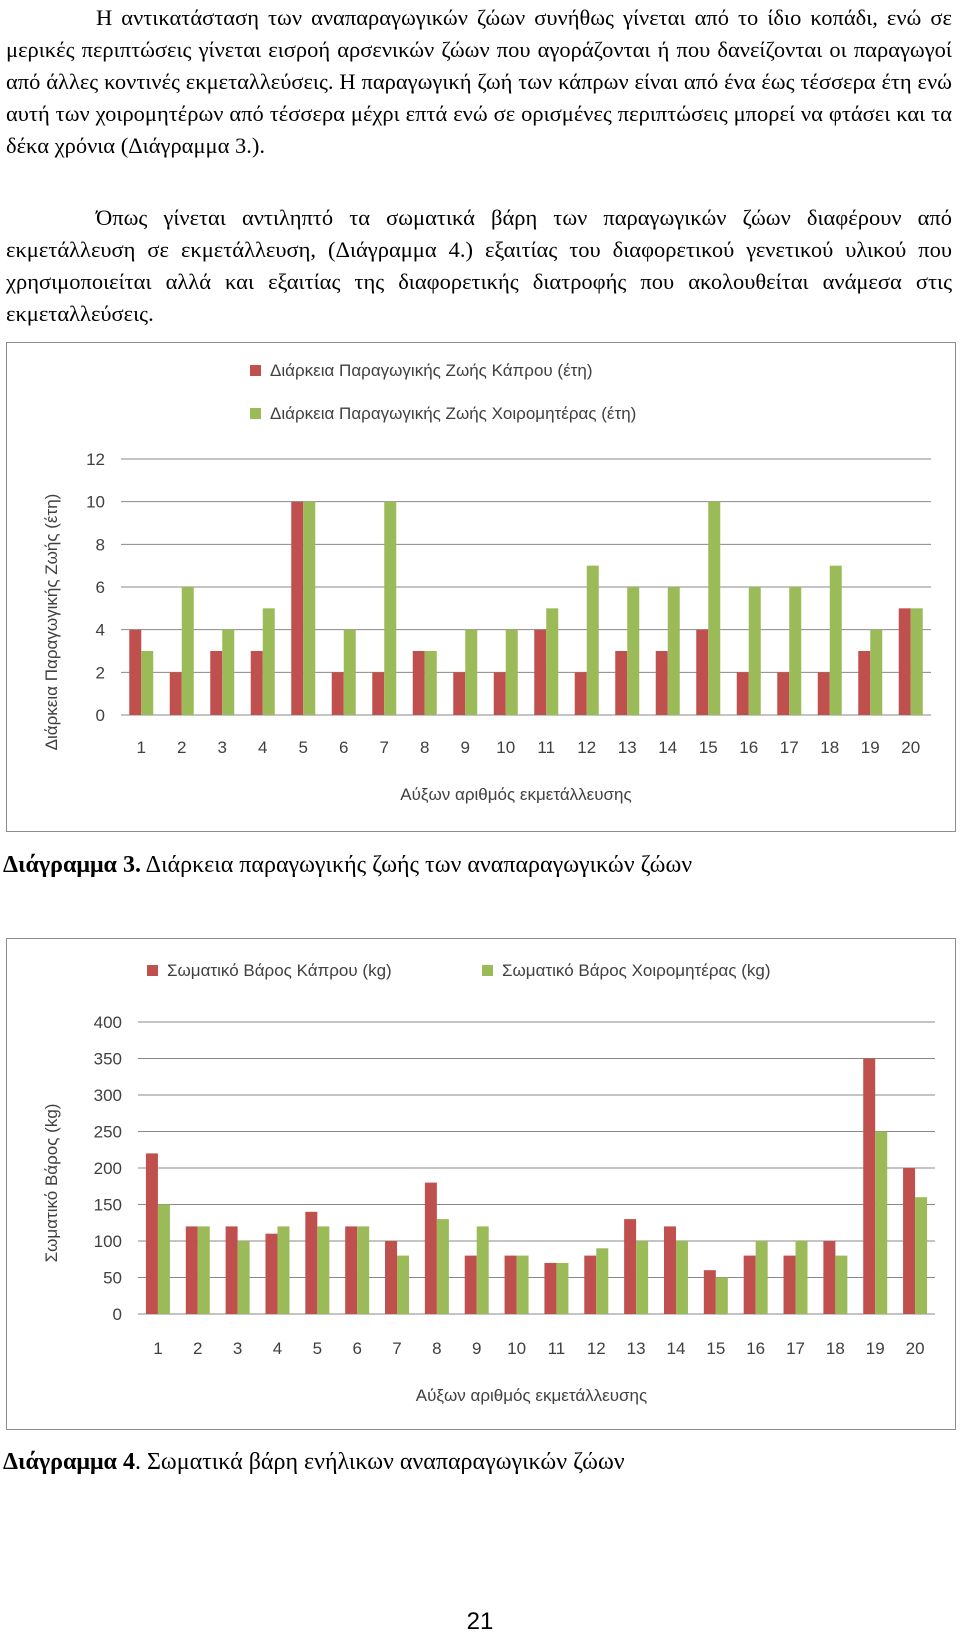  I want to click on chart1-xtick-label: 6, so click(343, 747).